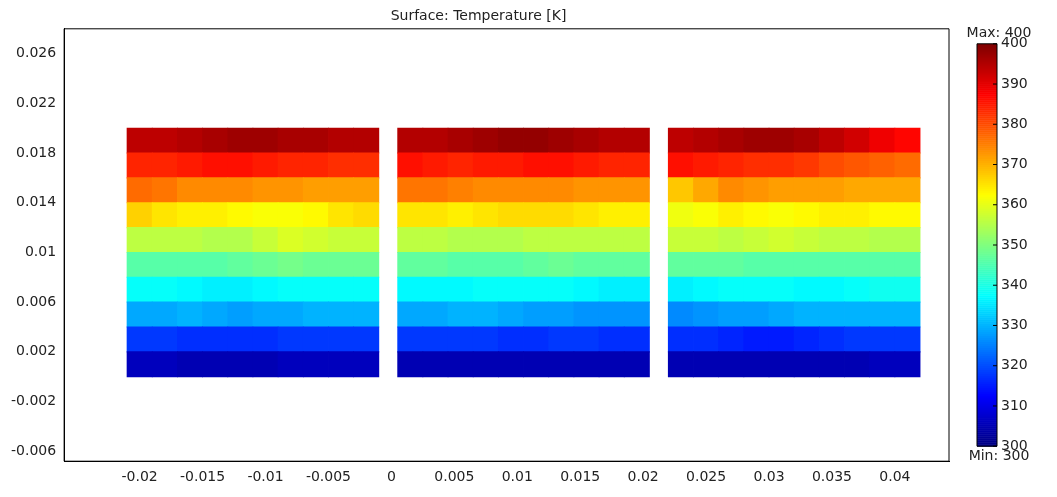 Image resolution: width=1057 pixels, height=497 pixels. What do you see at coordinates (1014, 163) in the screenshot?
I see `color-bar-label: 370` at bounding box center [1014, 163].